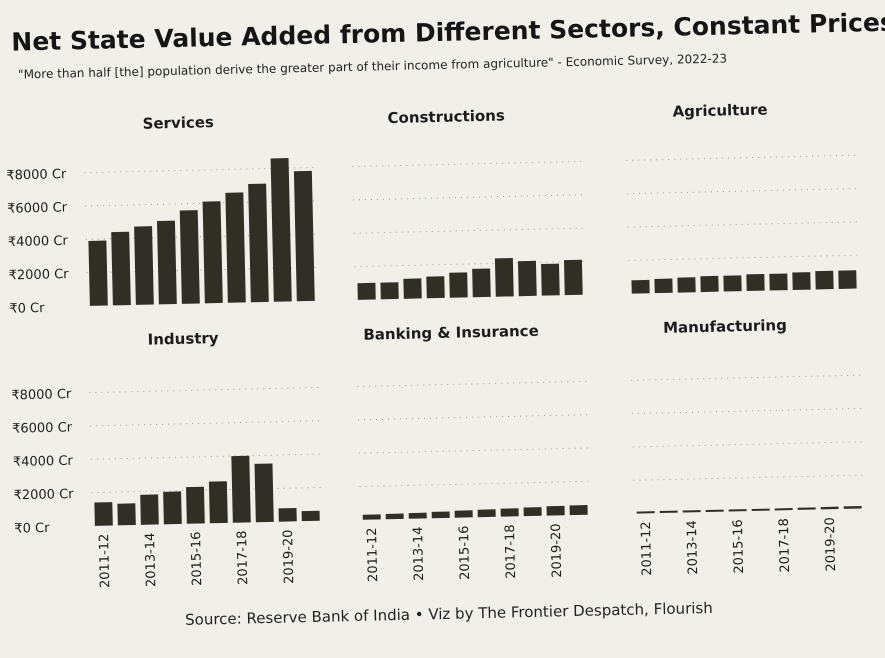 The height and width of the screenshot is (658, 885). What do you see at coordinates (197, 558) in the screenshot?
I see `industry-x-tick-label: 2015-16` at bounding box center [197, 558].